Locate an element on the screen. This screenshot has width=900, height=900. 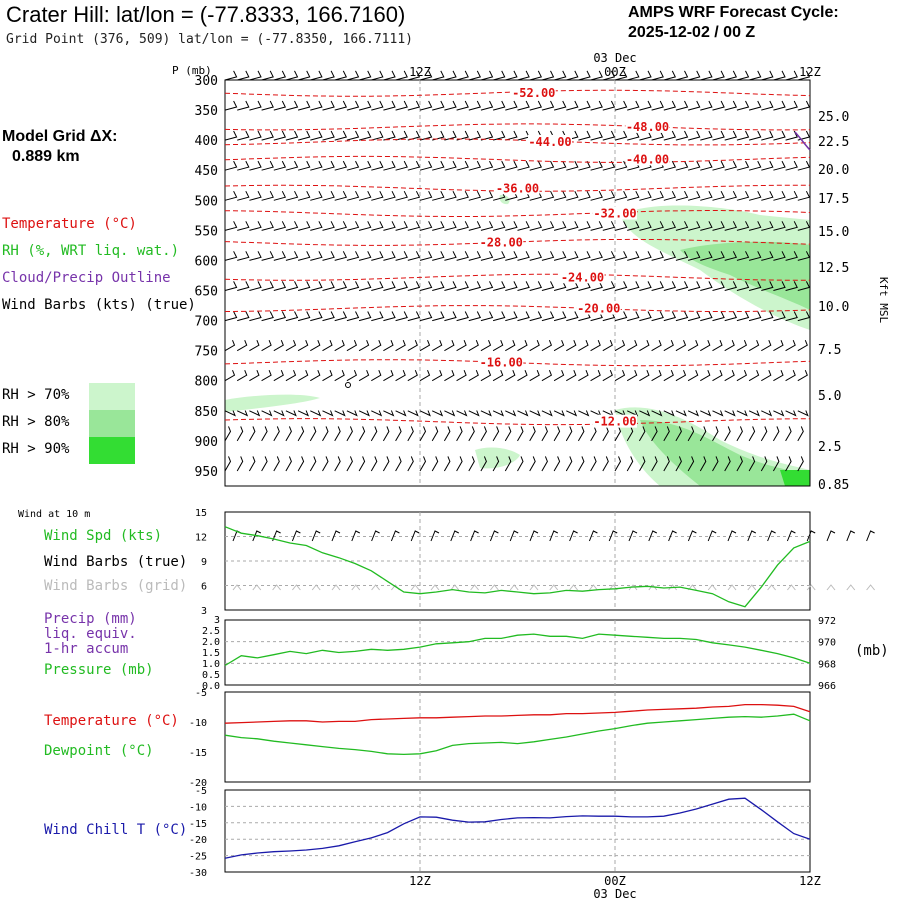
model-grid-value: 0.889 km is located at coordinates (46, 156).